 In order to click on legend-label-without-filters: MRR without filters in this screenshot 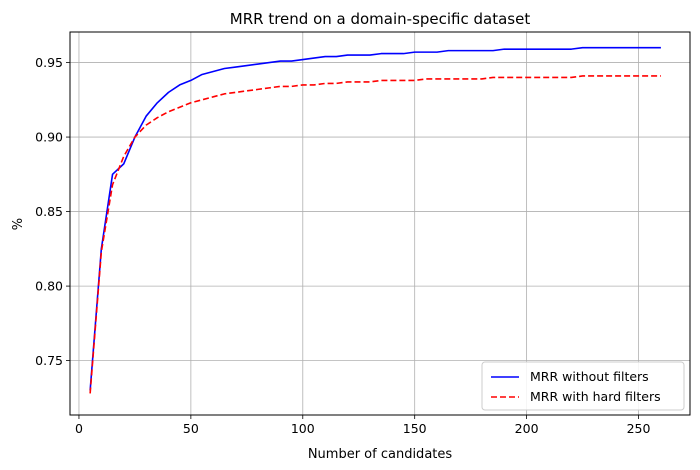, I will do `click(589, 376)`.